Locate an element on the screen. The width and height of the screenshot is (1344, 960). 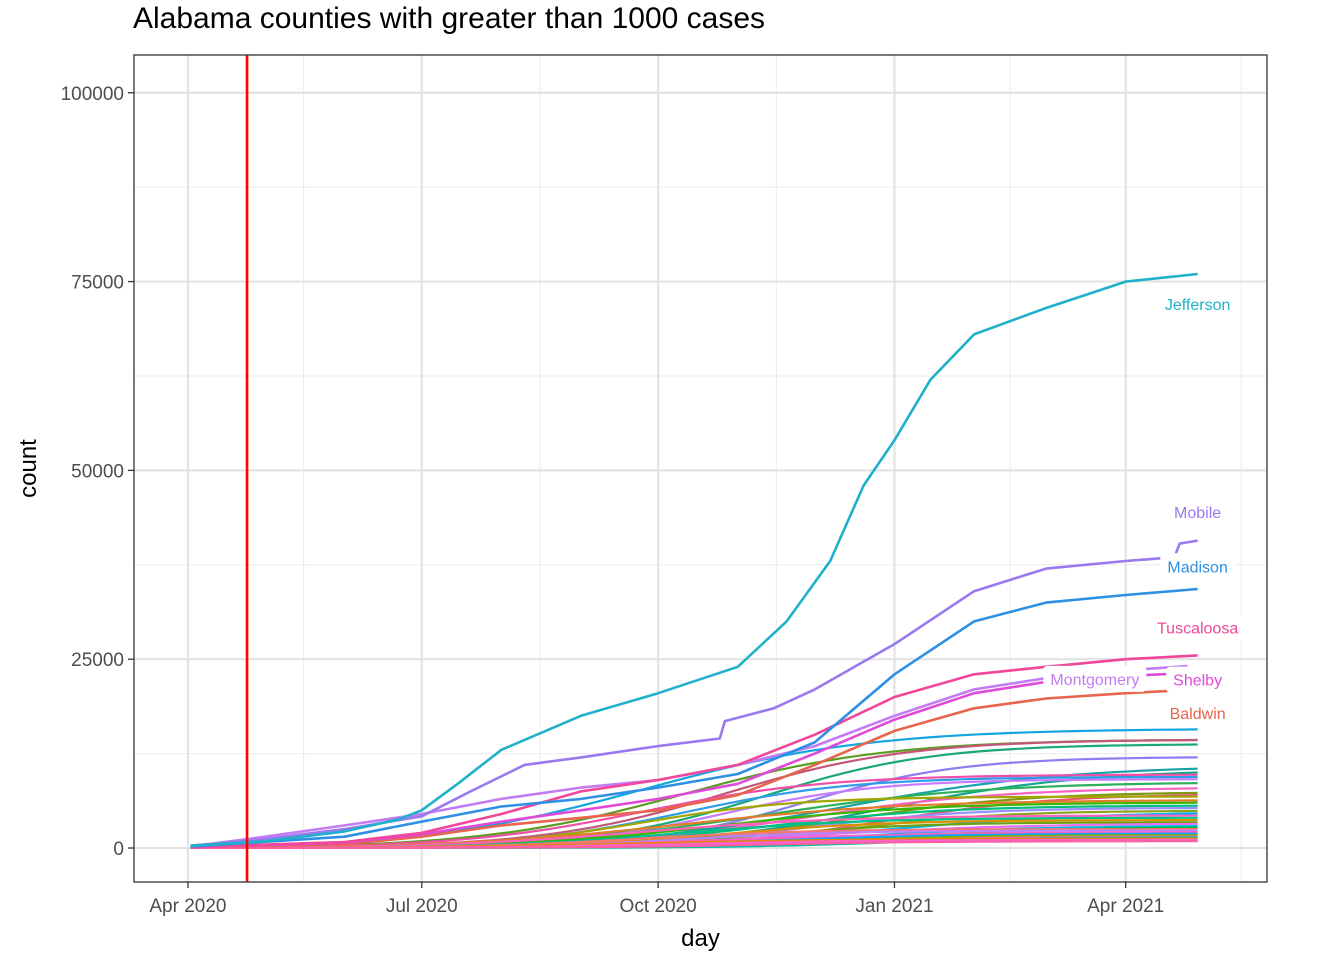
x-axis-ticks: Apr 2020 Jul 2020 Oct 2020 Jan 2021 Apr 2021 is located at coordinates (656, 899).